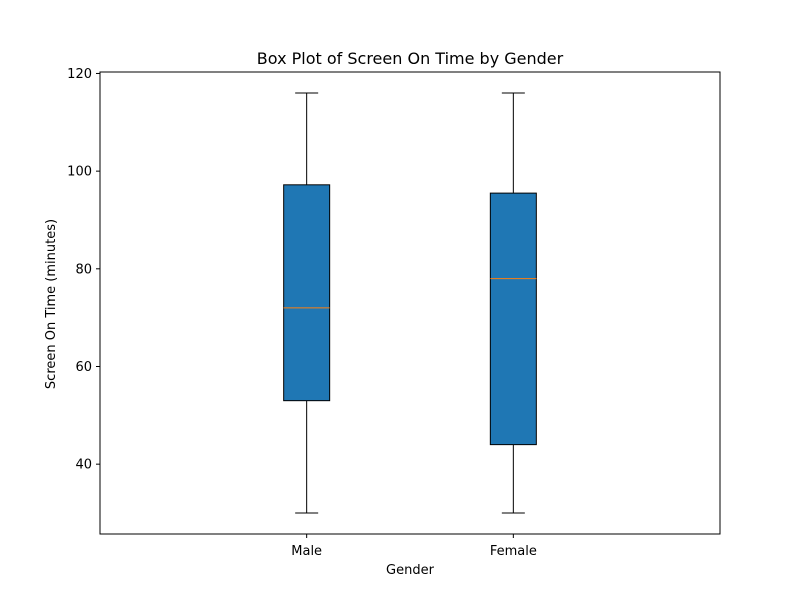  I want to click on box-male, so click(307, 293).